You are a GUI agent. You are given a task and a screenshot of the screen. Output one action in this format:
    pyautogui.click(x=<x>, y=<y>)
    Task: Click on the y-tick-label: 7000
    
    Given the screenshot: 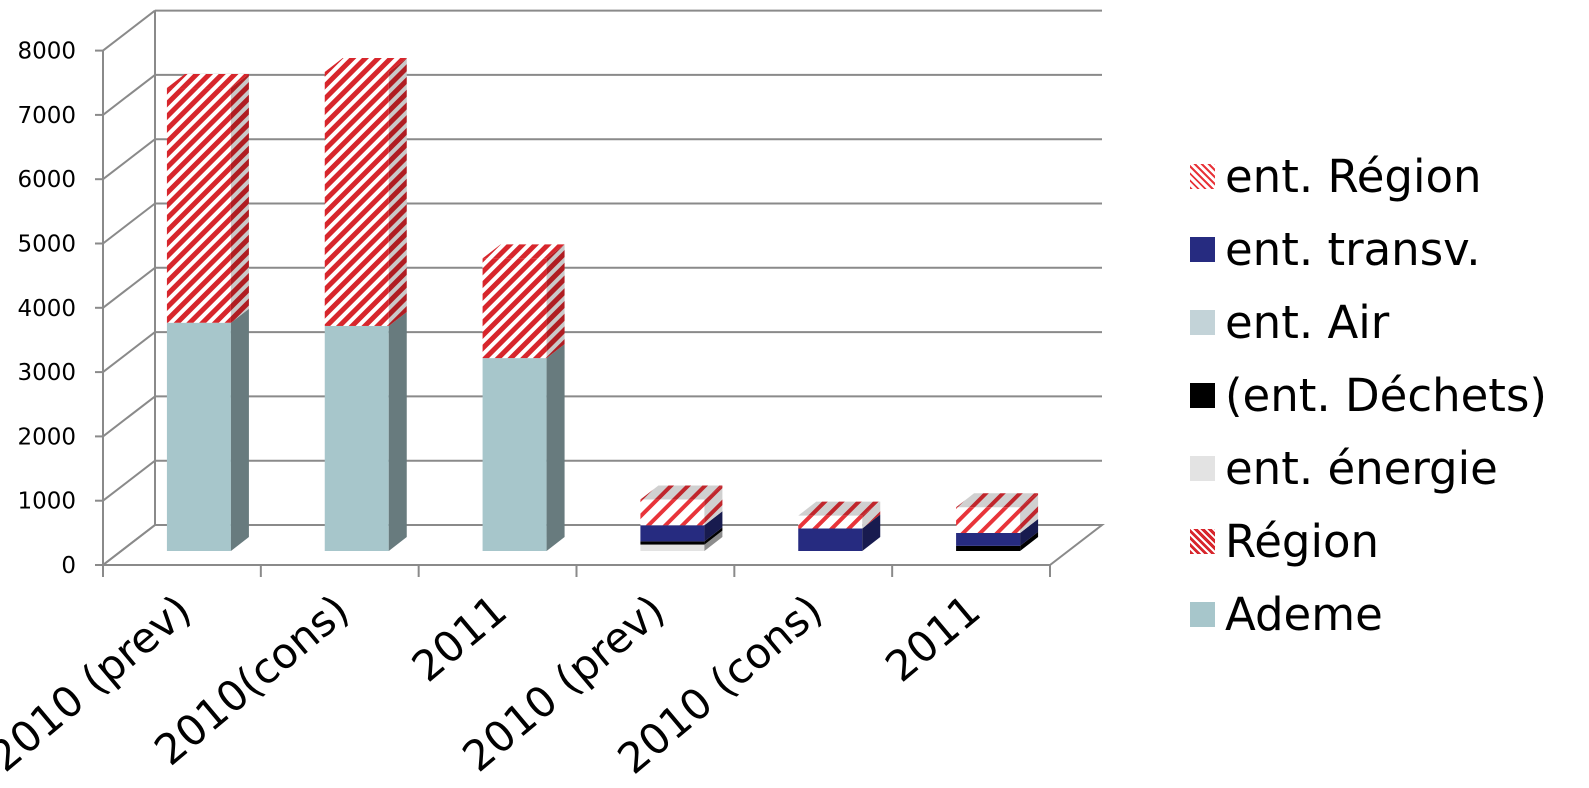 What is the action you would take?
    pyautogui.click(x=46, y=116)
    